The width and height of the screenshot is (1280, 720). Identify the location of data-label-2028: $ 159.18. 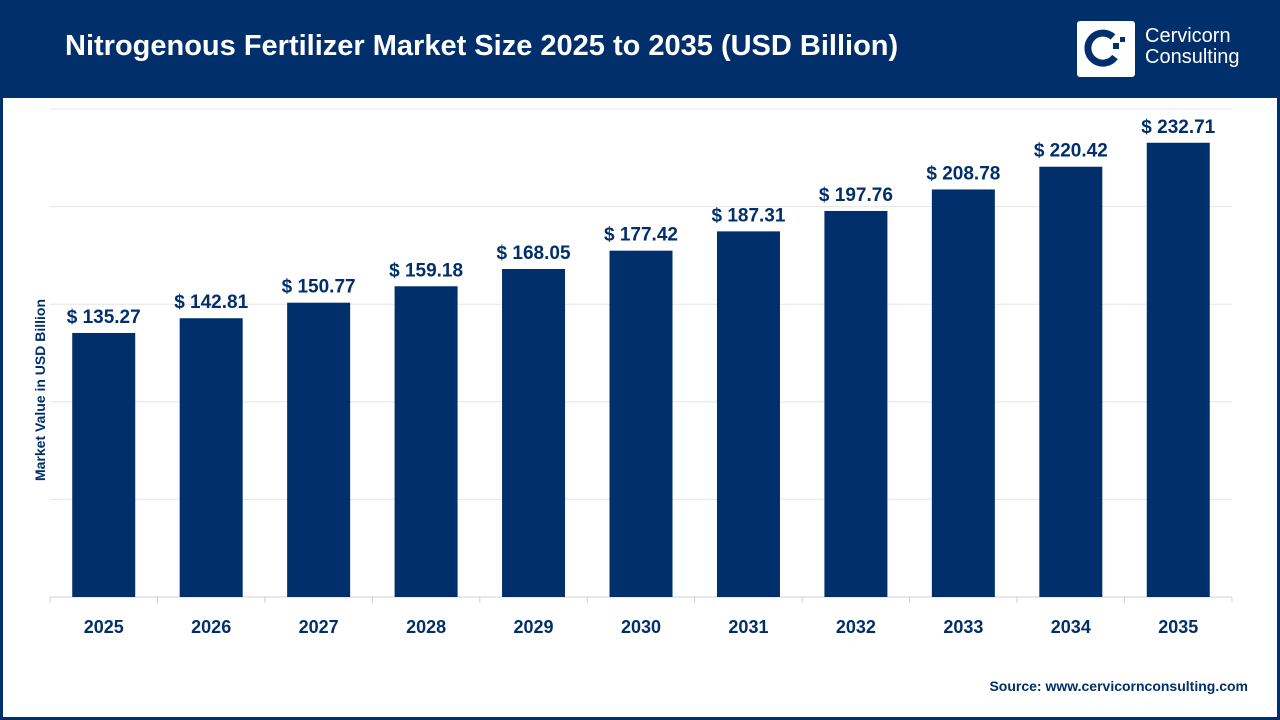
(426, 270).